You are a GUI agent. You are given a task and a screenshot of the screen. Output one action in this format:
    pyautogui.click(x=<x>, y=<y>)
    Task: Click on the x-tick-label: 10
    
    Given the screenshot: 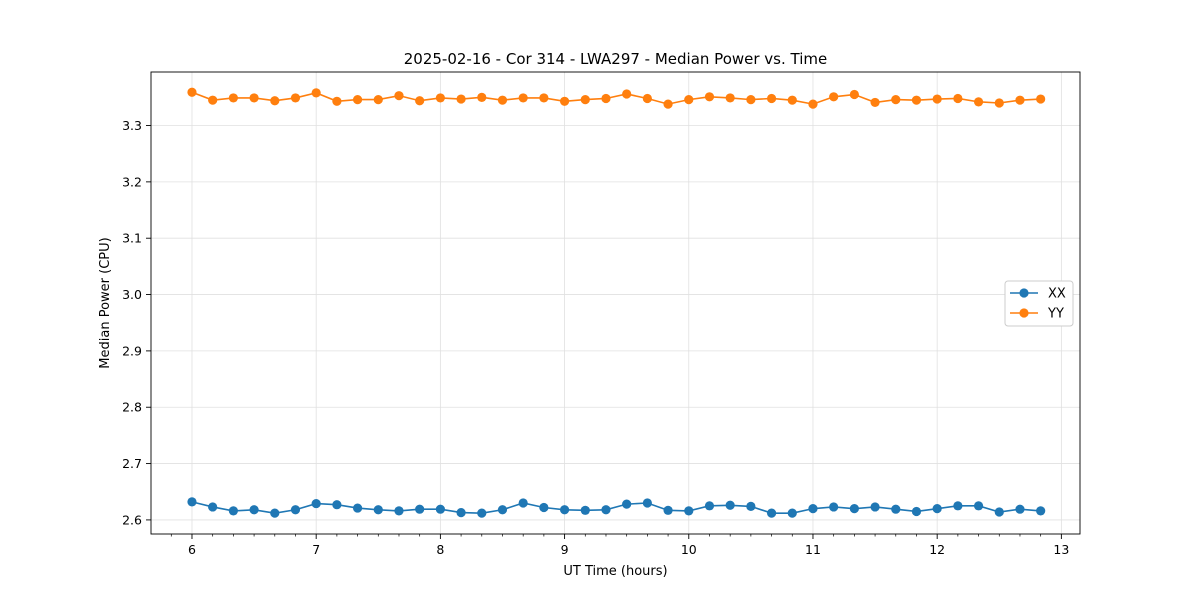 What is the action you would take?
    pyautogui.click(x=689, y=549)
    